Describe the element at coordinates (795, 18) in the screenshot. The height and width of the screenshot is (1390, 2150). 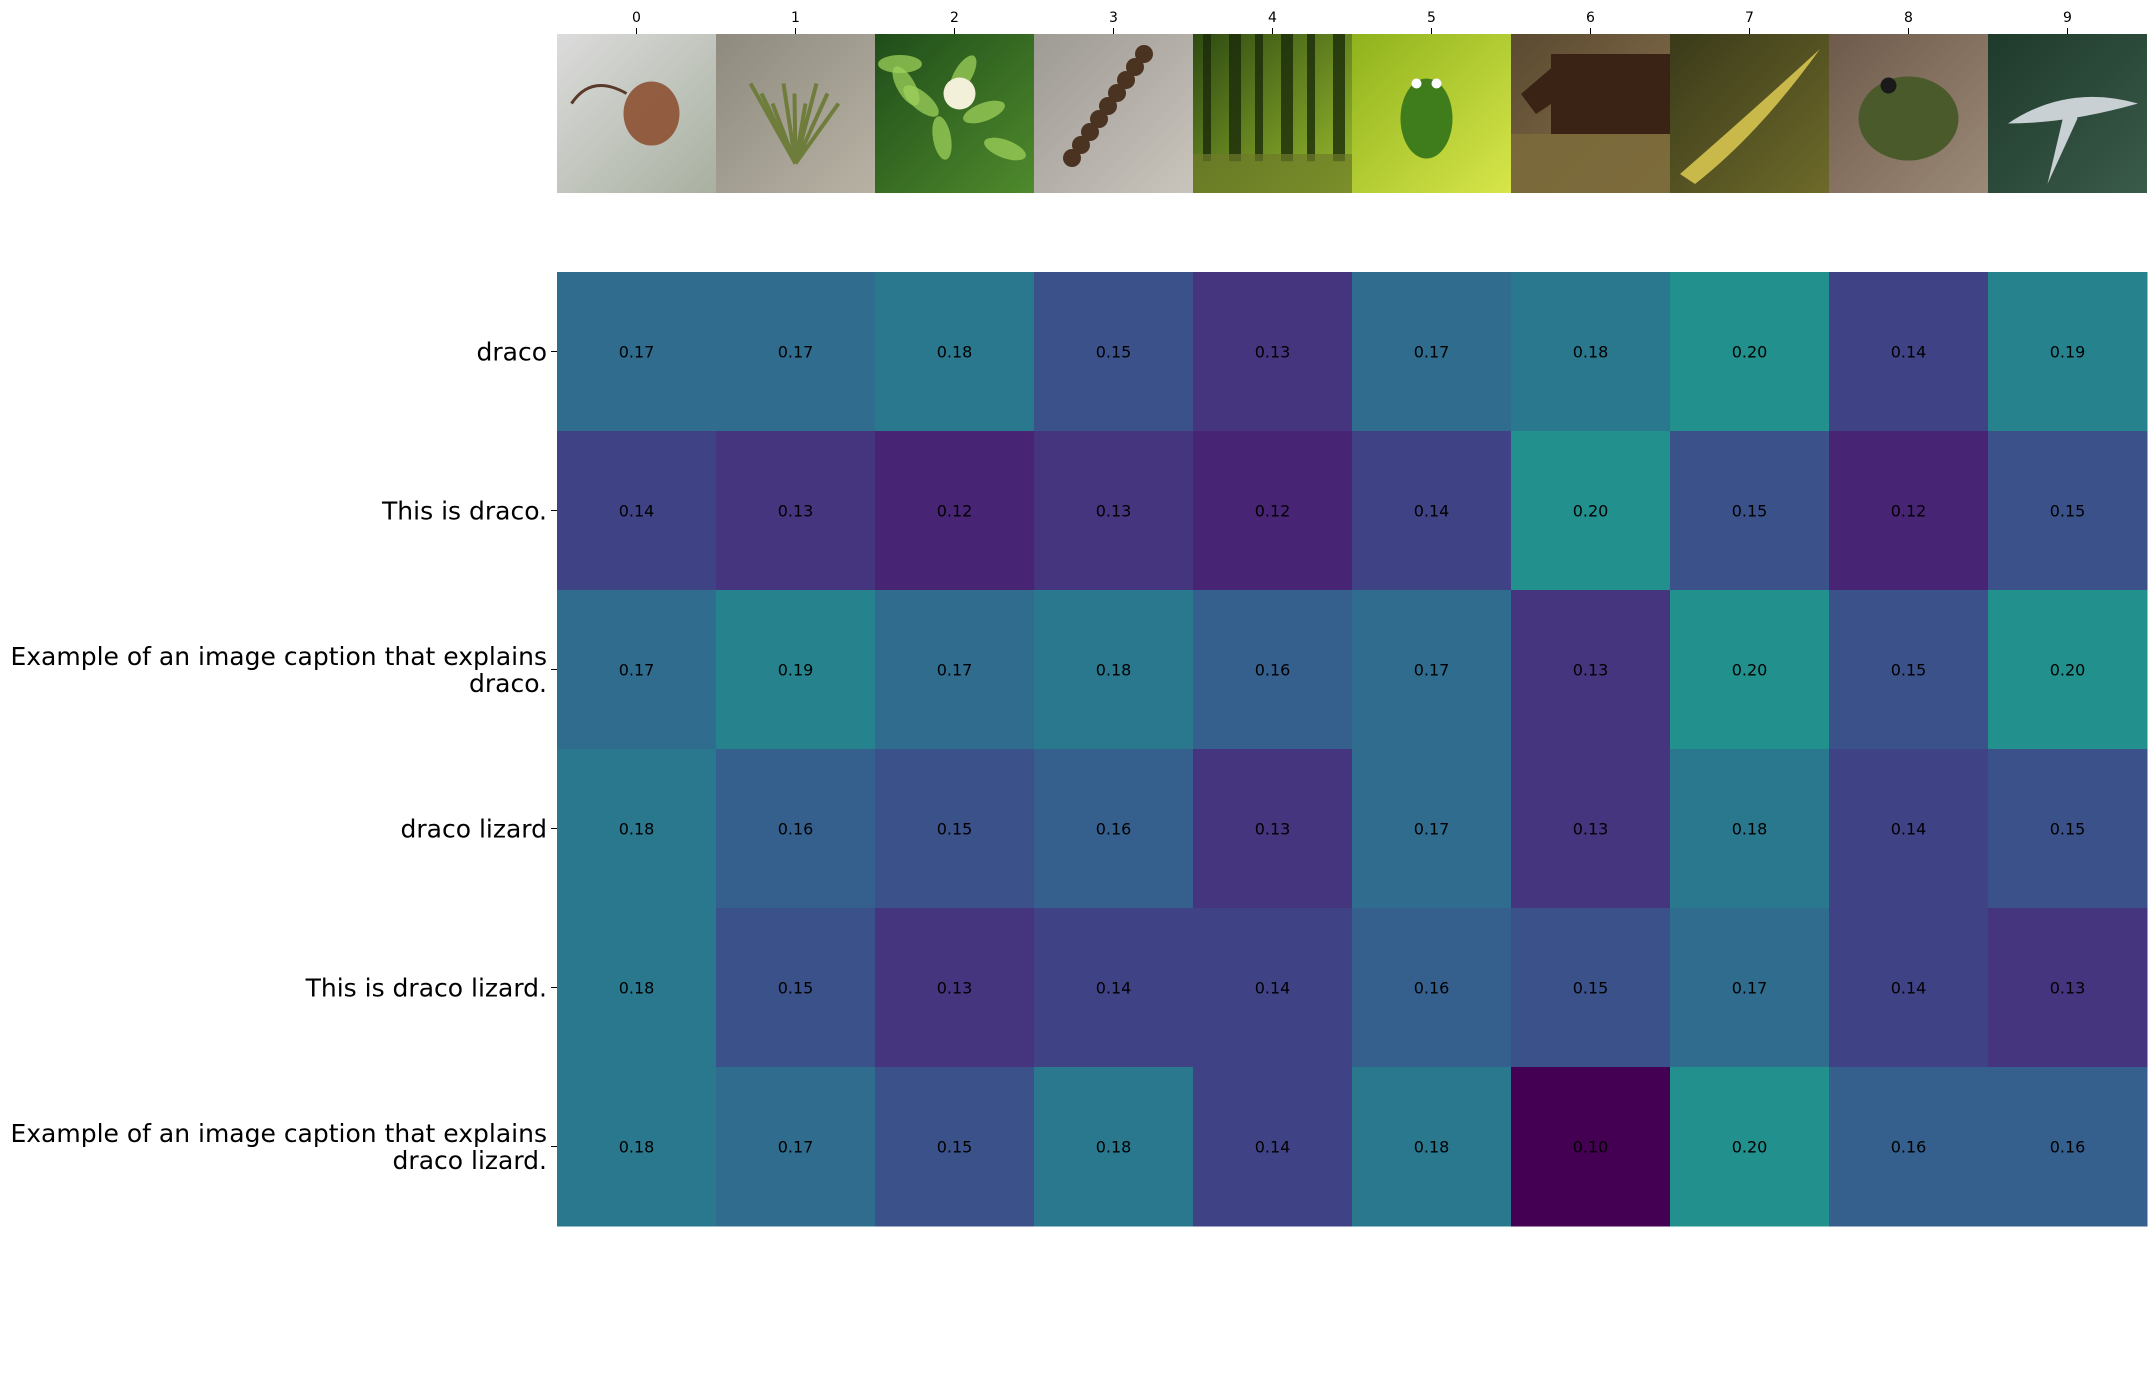
I see `x-tick-label: 1` at that location.